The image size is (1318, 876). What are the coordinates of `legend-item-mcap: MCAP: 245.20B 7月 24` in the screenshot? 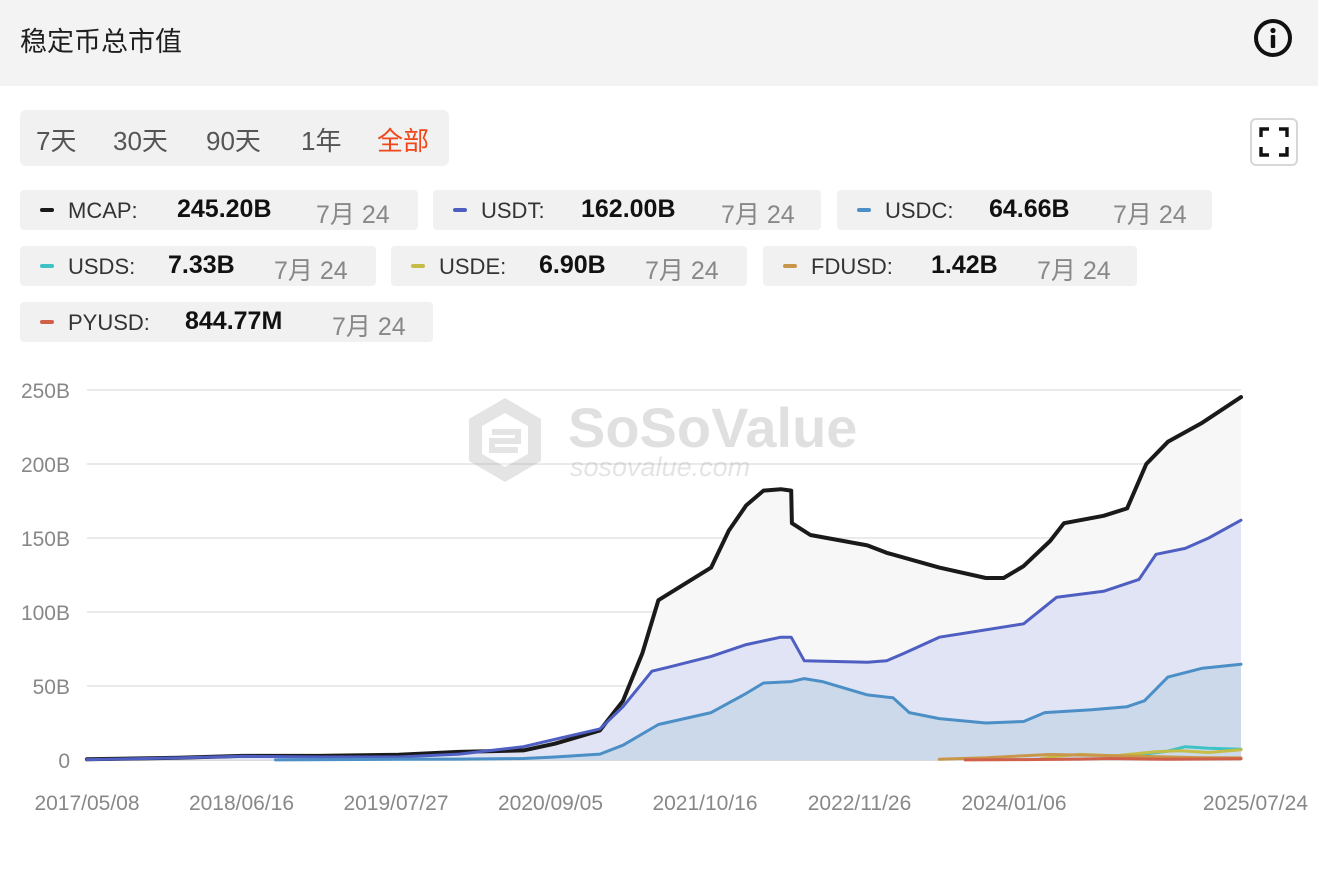 It's located at (219, 210).